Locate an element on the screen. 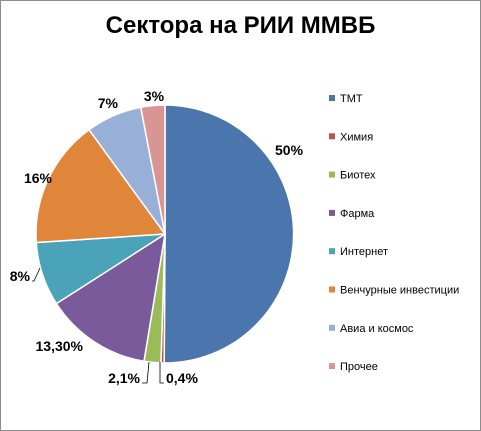 This screenshot has height=431, width=481. legend-label-7: Прочее is located at coordinates (359, 367).